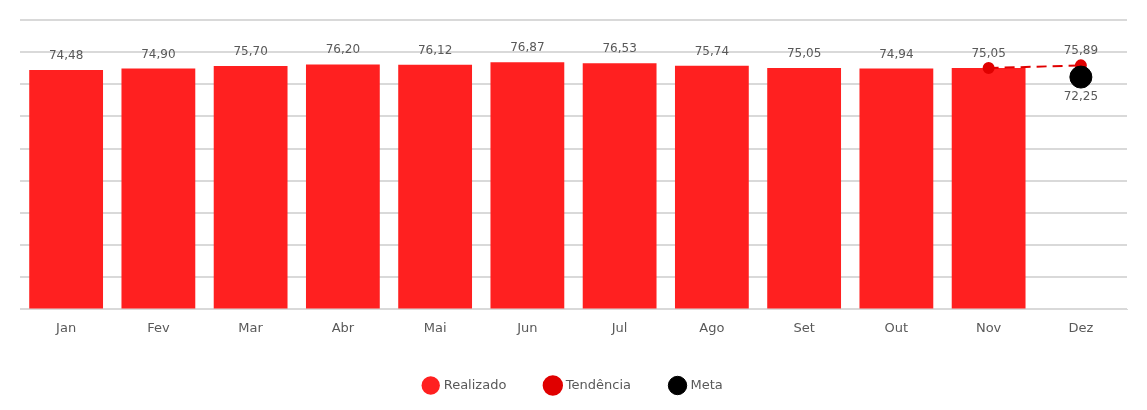  I want to click on data-label: 74,94, so click(896, 53).